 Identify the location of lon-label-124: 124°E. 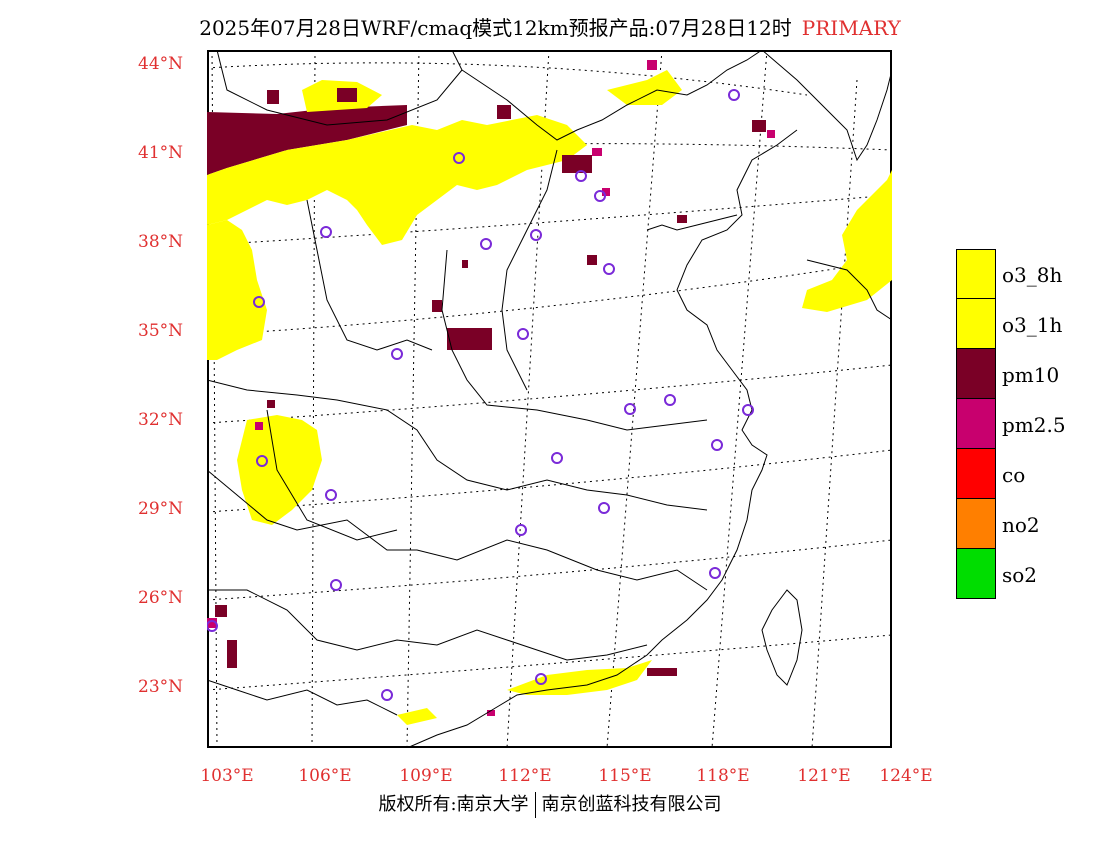
(906, 776).